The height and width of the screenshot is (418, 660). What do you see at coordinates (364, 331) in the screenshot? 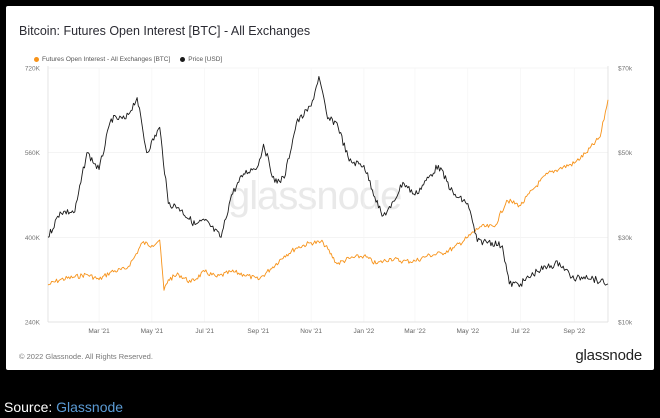
I see `x-tick-label: Jan '22` at bounding box center [364, 331].